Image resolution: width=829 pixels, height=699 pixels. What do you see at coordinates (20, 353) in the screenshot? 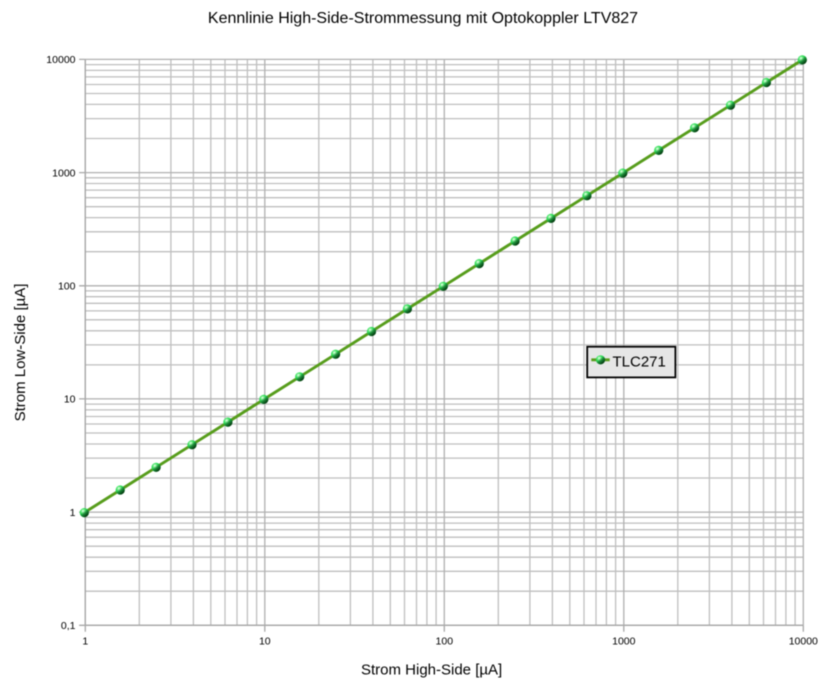
I see `svg-text: Strom Low-Side [µA]` at bounding box center [20, 353].